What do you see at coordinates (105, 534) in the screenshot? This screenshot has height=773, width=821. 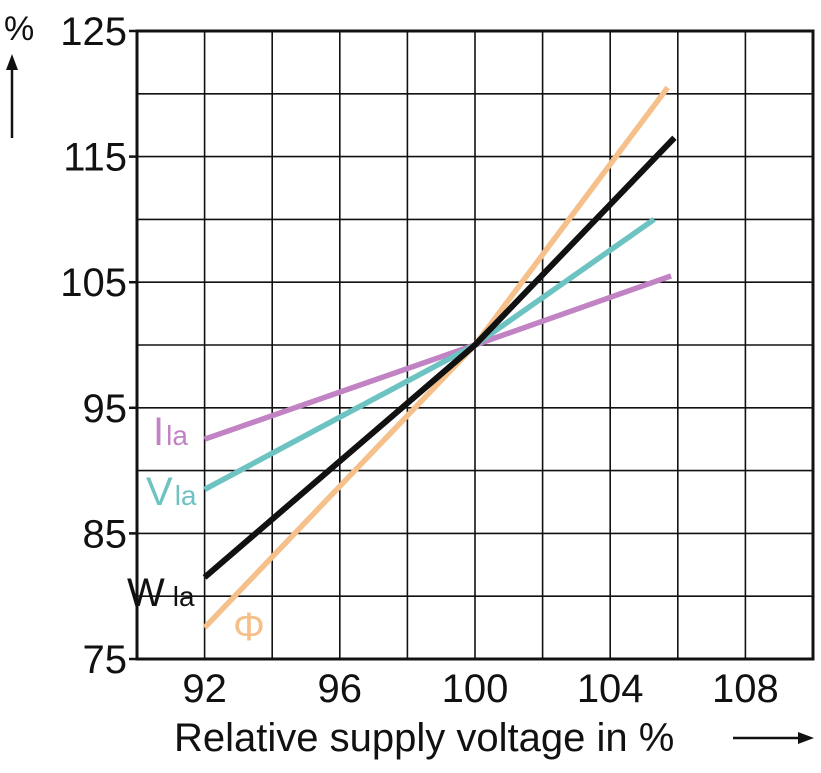 I see `y-tick-label: 85` at bounding box center [105, 534].